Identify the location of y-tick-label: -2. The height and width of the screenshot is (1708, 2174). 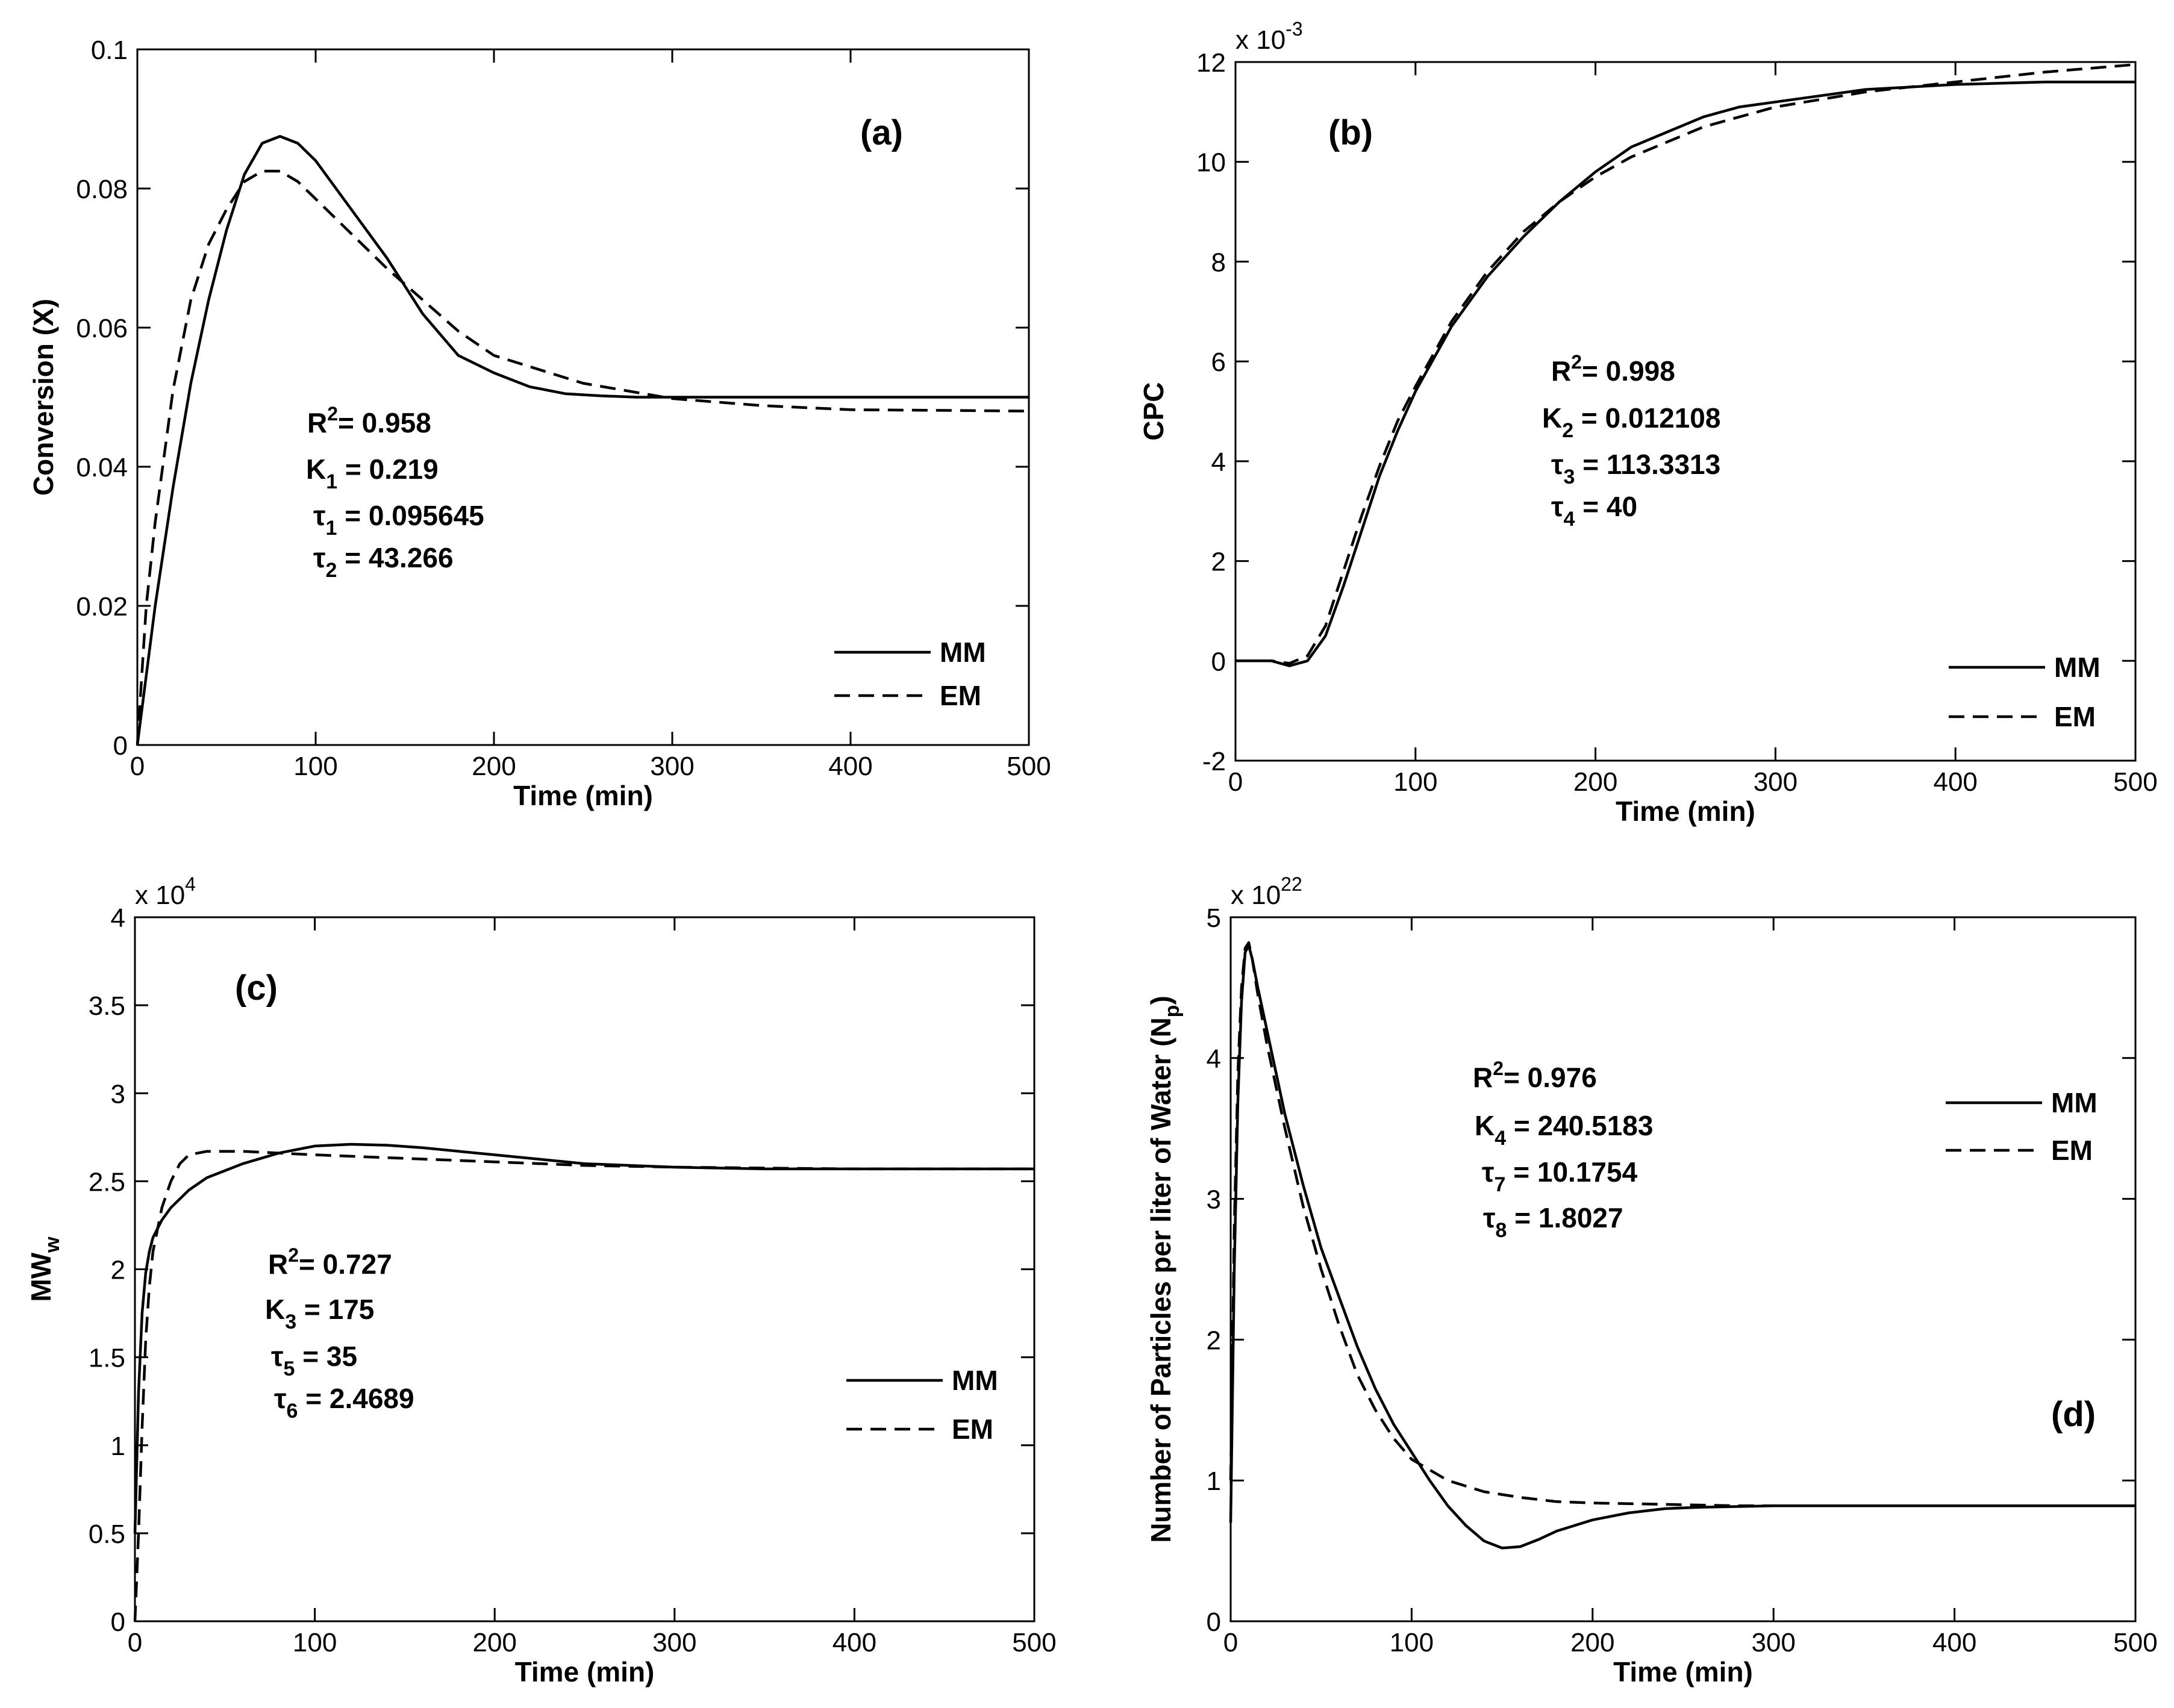
(1214, 761).